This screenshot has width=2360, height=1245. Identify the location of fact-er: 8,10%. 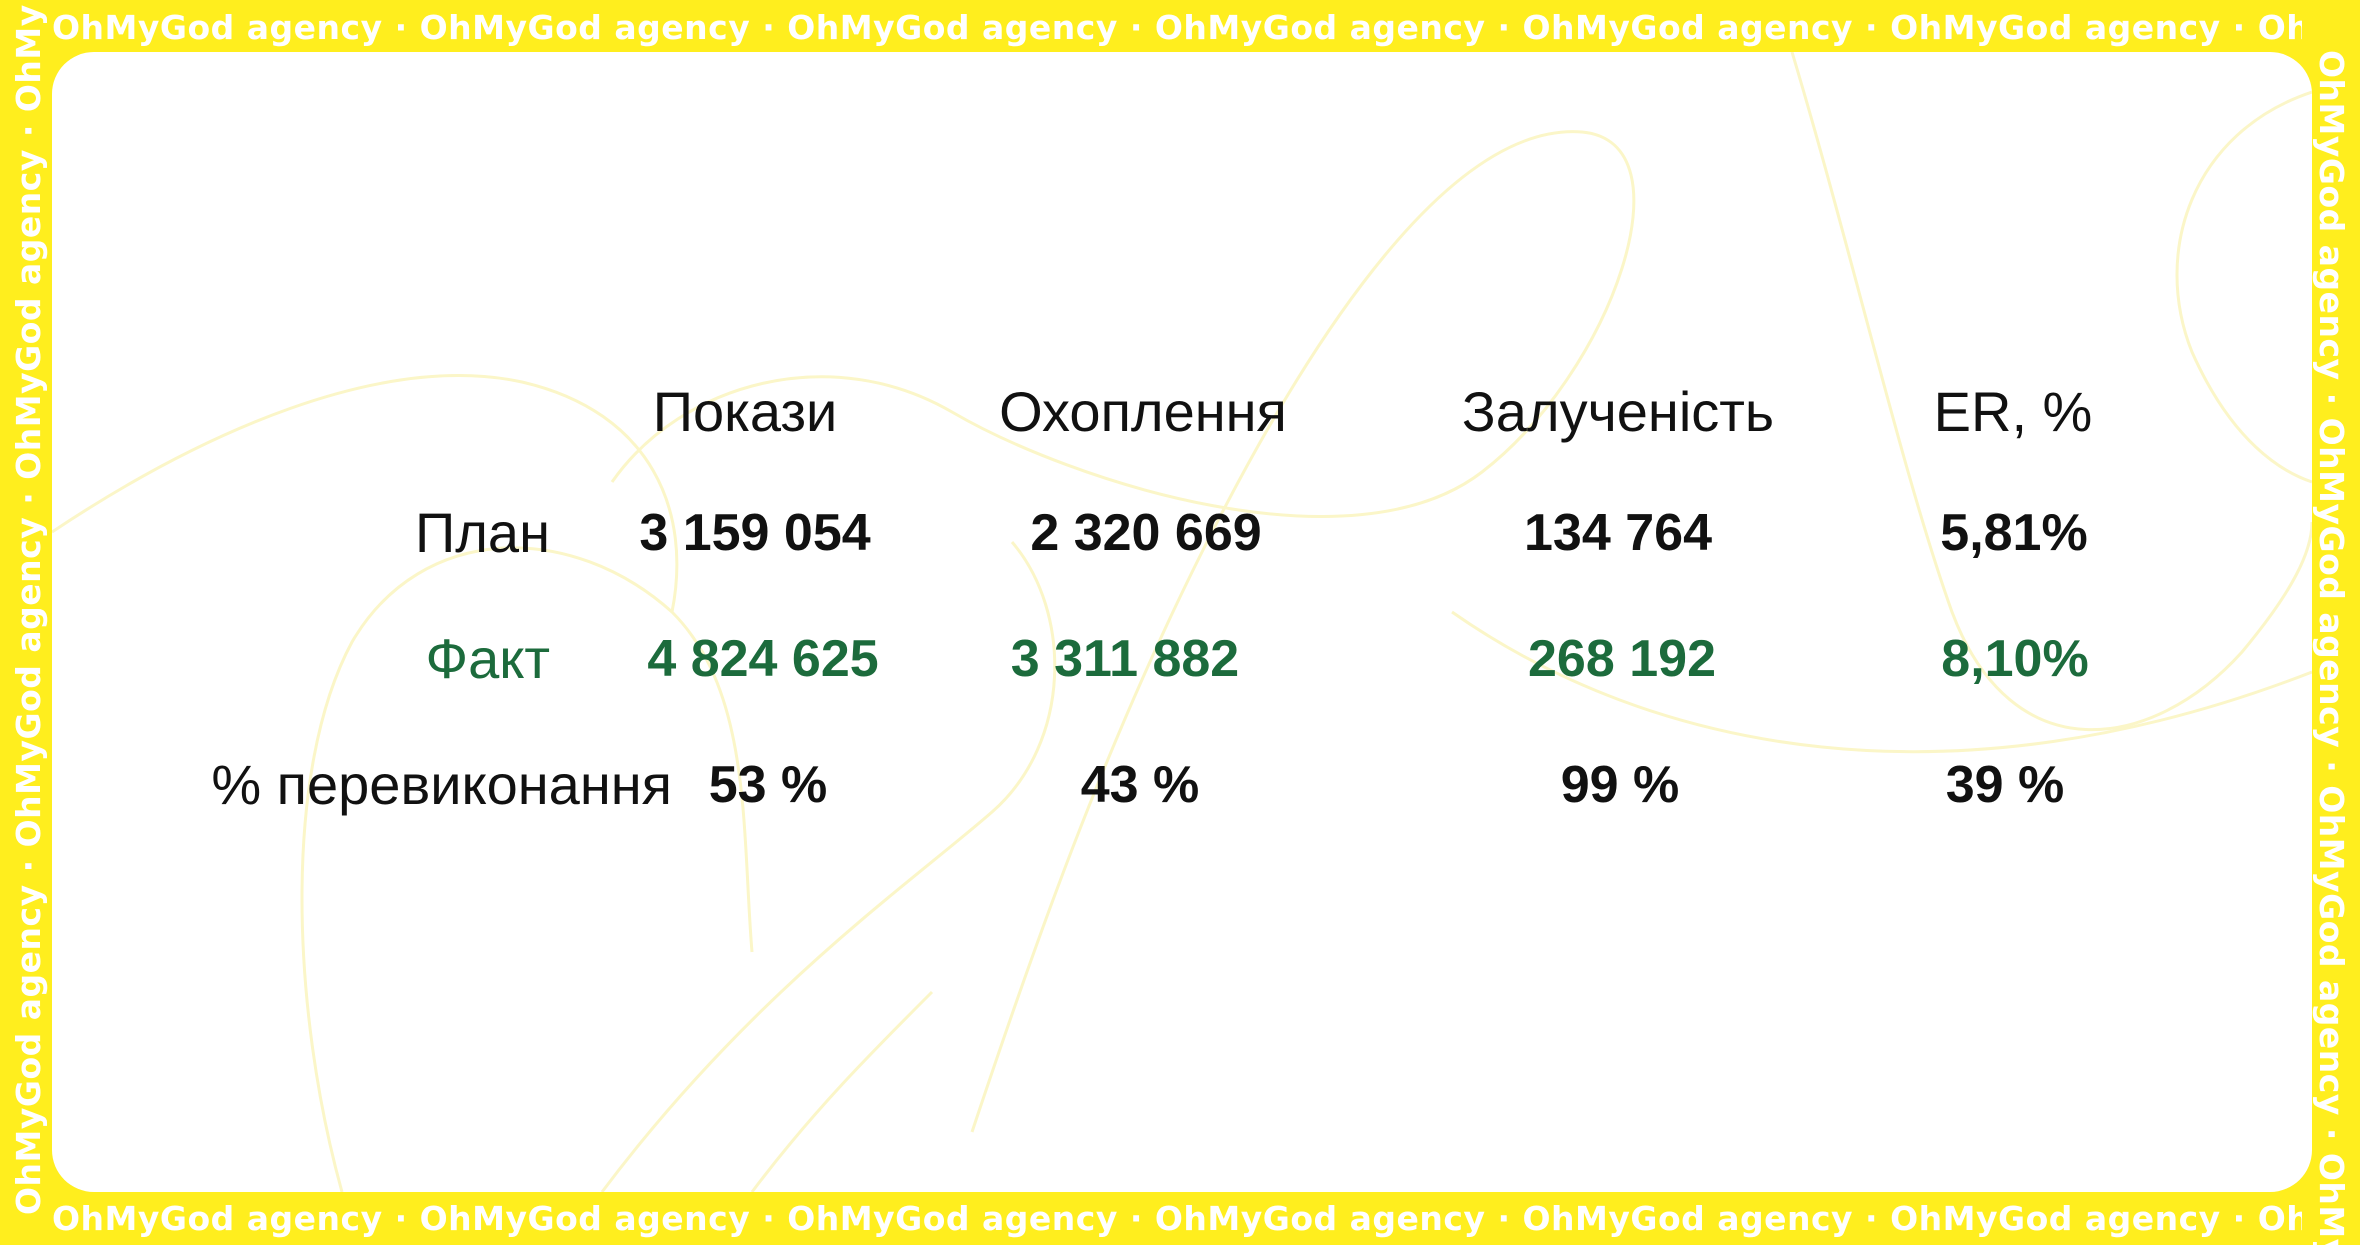
(2015, 659).